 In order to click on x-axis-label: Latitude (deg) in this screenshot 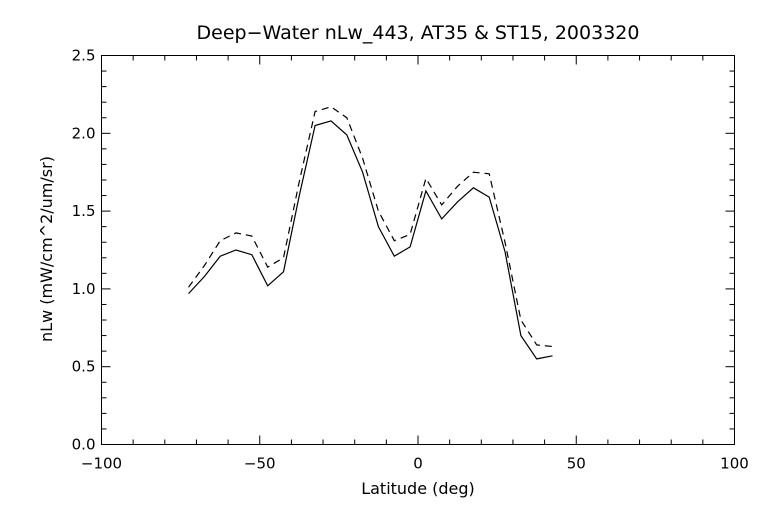, I will do `click(418, 488)`.